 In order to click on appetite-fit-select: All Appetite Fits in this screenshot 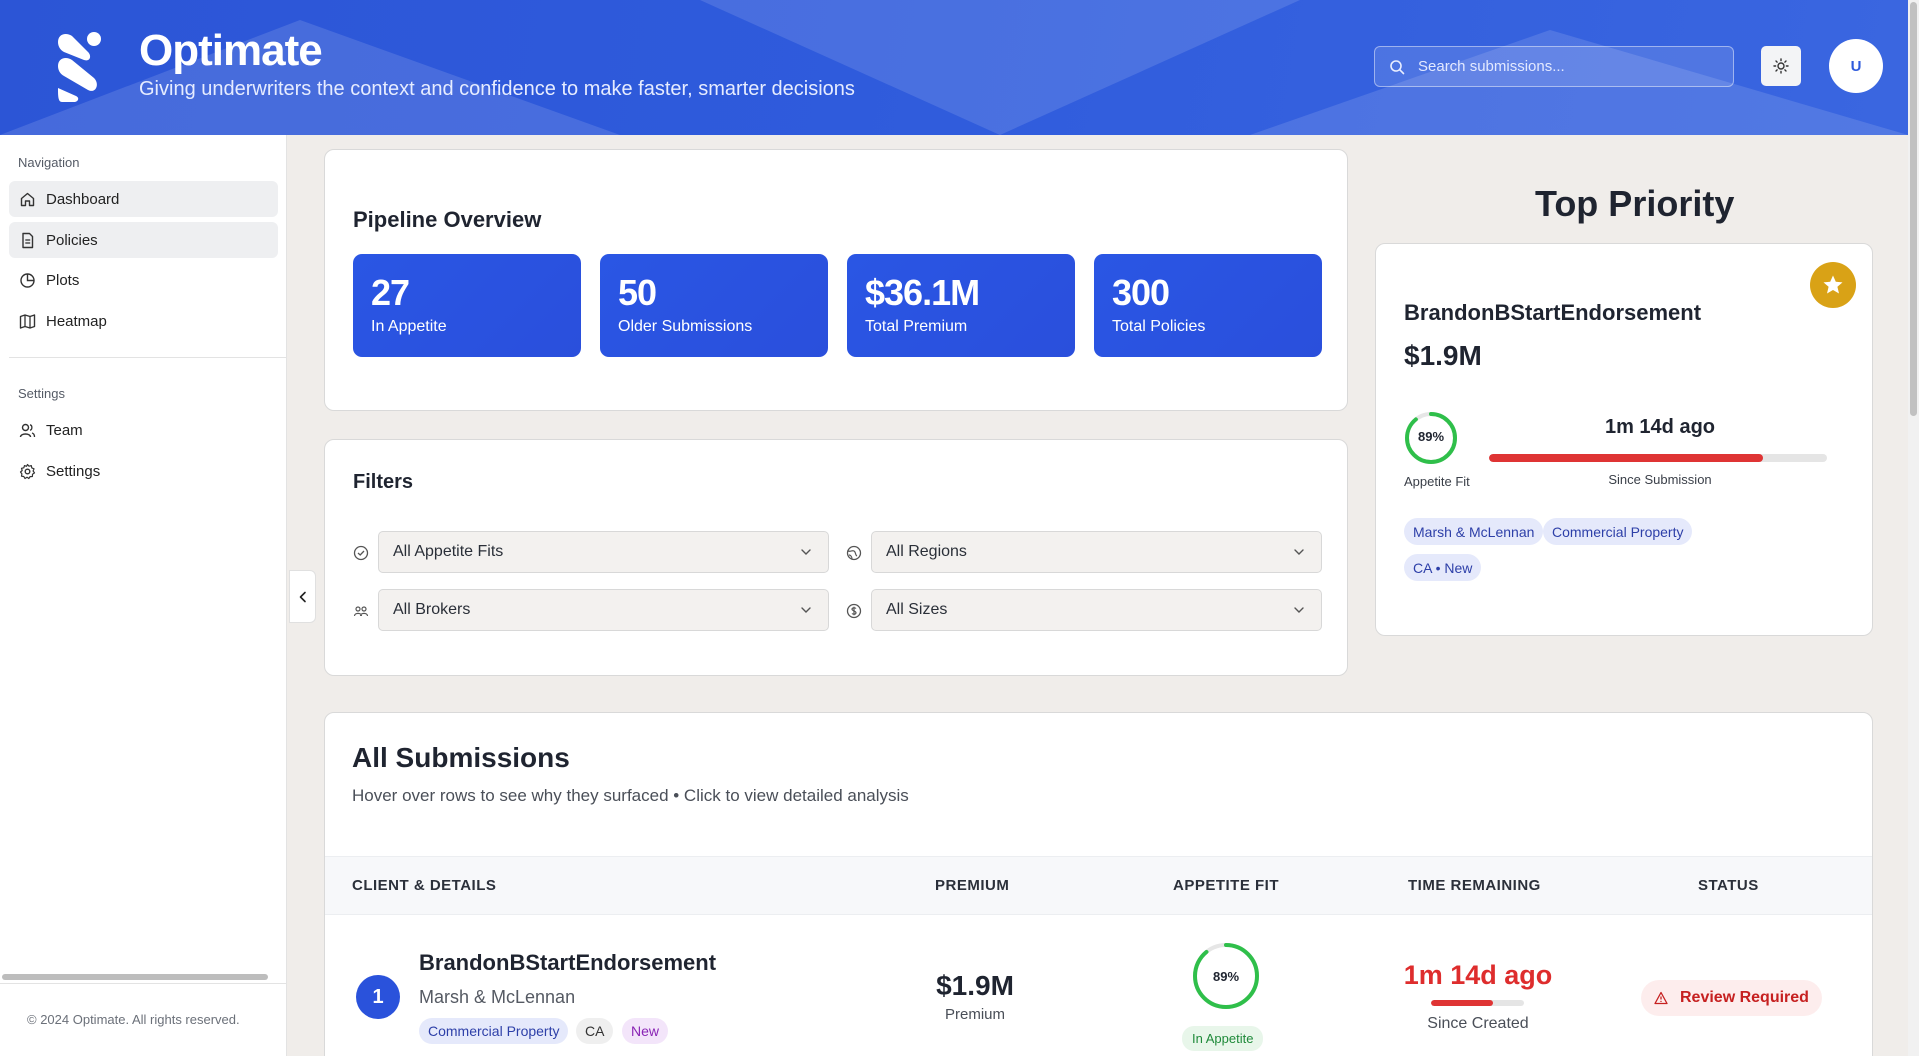, I will do `click(603, 552)`.